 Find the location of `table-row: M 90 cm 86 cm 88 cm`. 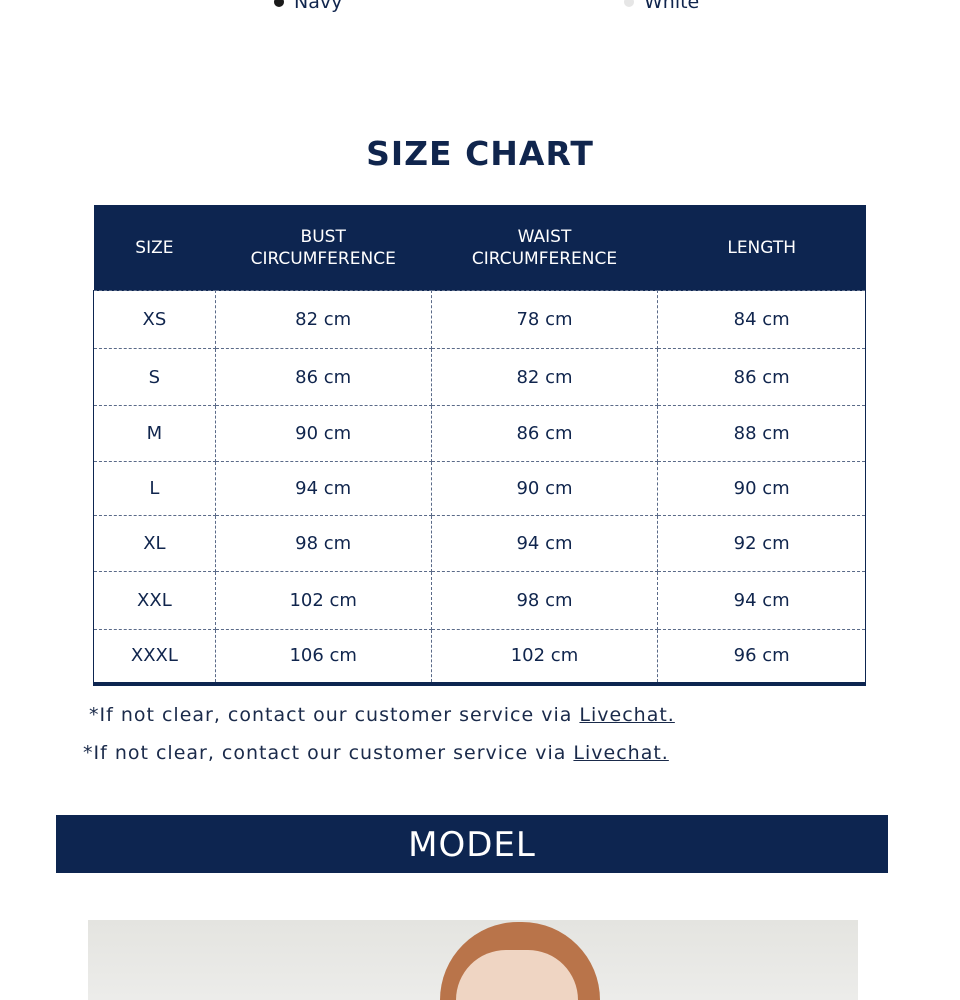

table-row: M 90 cm 86 cm 88 cm is located at coordinates (479, 433).